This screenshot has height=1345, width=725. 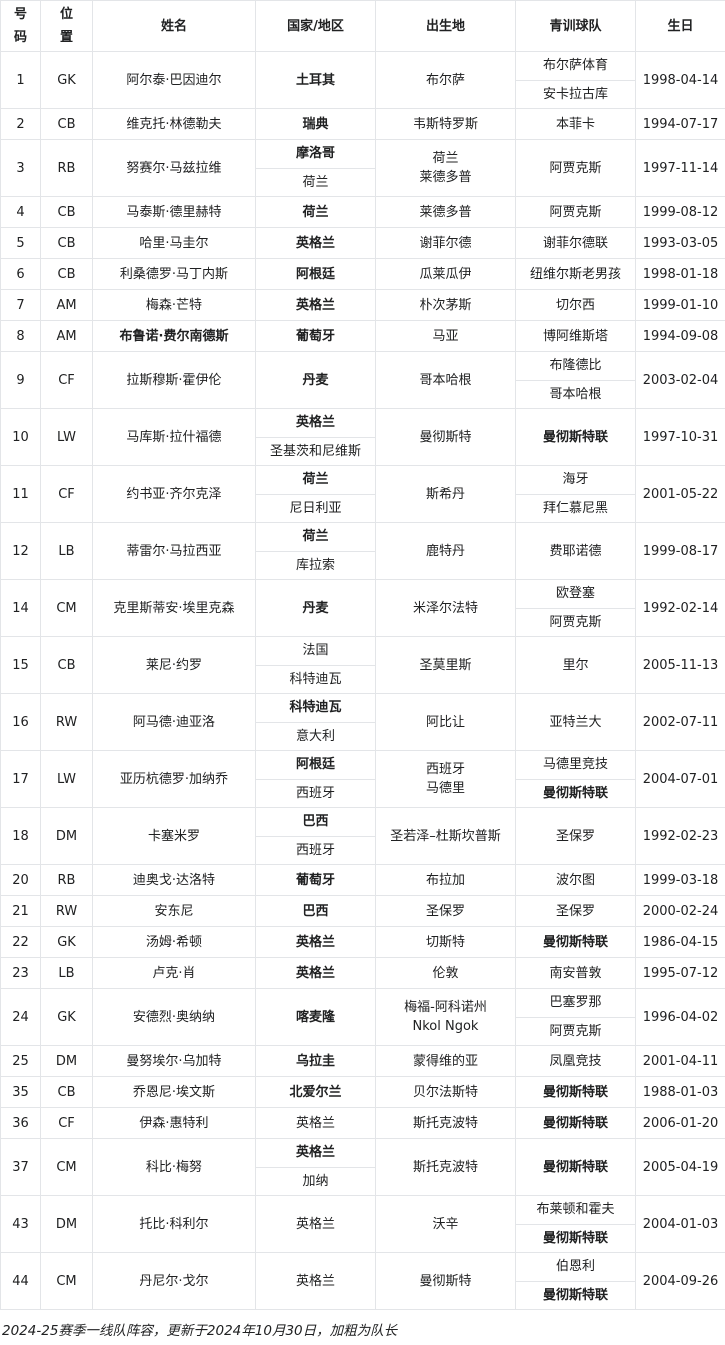 I want to click on player-row: 44 CM 丹尼尔·戈尔 英格兰 曼彻斯特 伯恩利 曼彻斯特联 2004-09-26, so click(x=363, y=1281).